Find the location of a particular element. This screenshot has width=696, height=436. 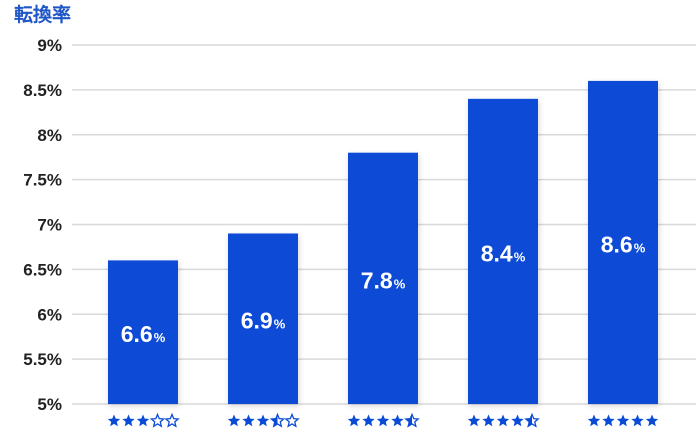

data-label: 6.6% is located at coordinates (143, 334).